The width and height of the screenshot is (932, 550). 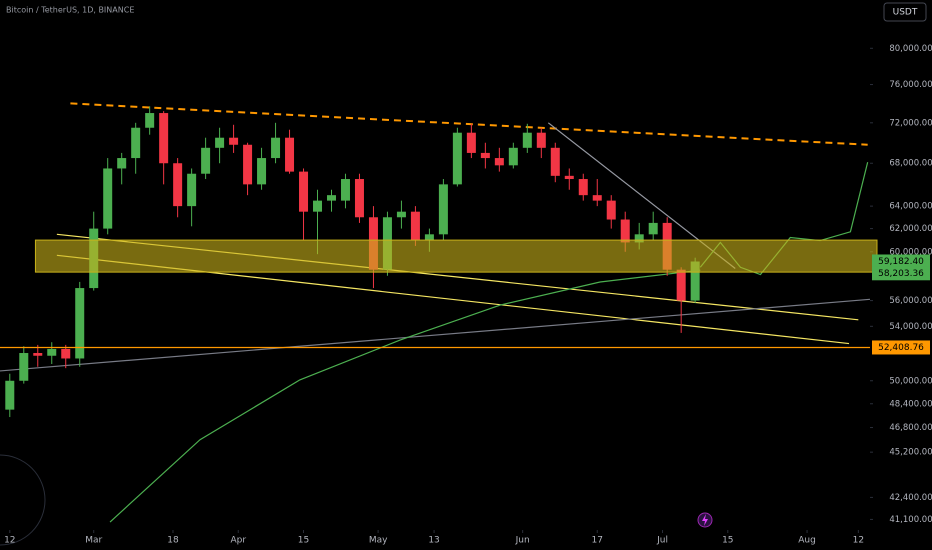 I want to click on x-tick-label: Jul, so click(x=662, y=541).